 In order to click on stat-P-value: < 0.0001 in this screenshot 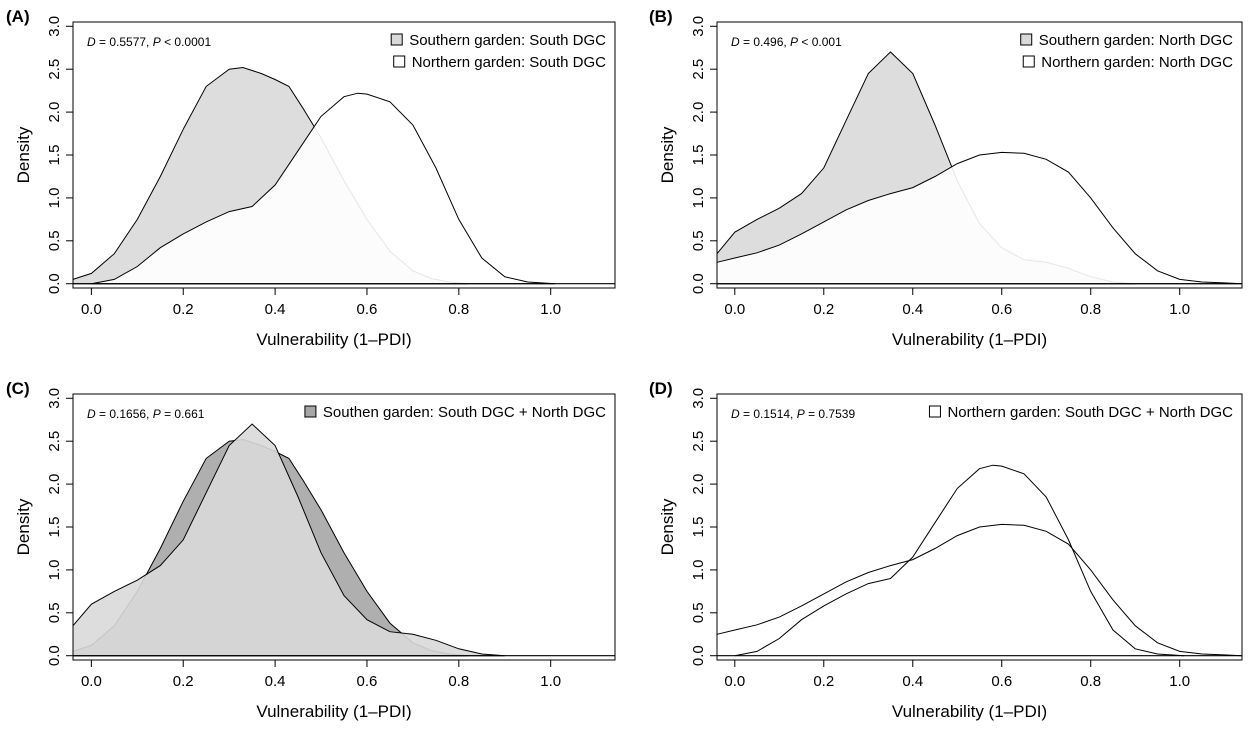, I will do `click(186, 42)`.